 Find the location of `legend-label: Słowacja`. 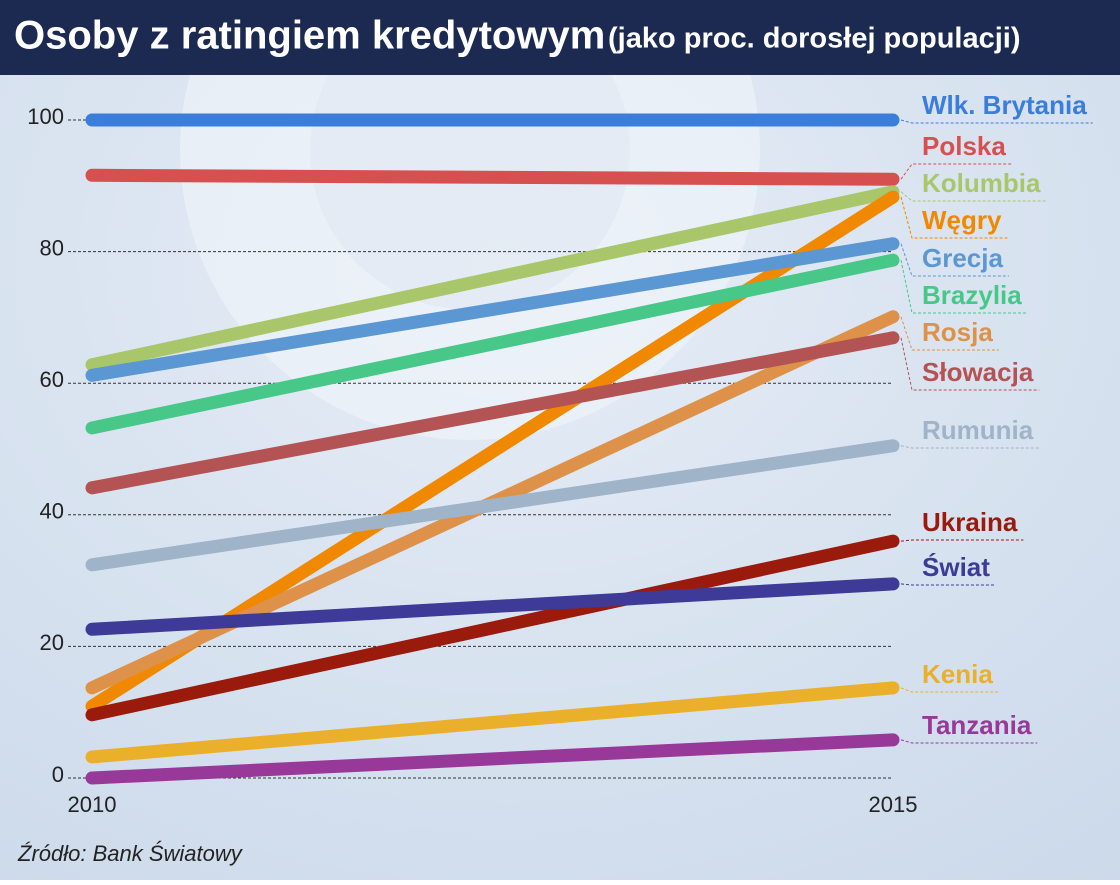

legend-label: Słowacja is located at coordinates (978, 372).